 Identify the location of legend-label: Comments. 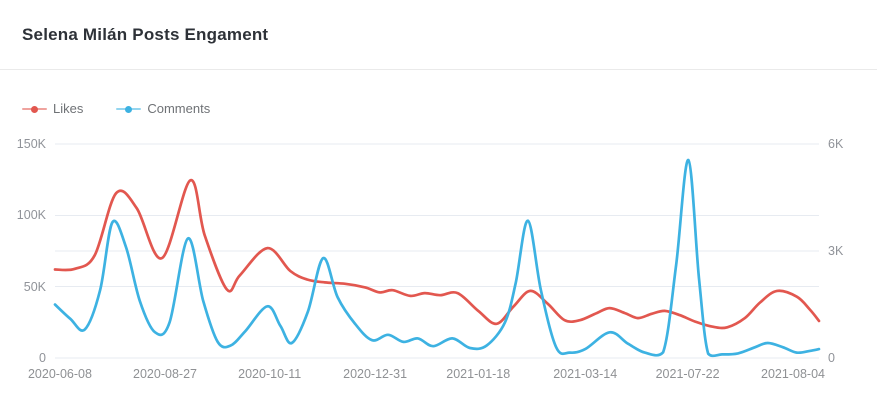
(179, 108).